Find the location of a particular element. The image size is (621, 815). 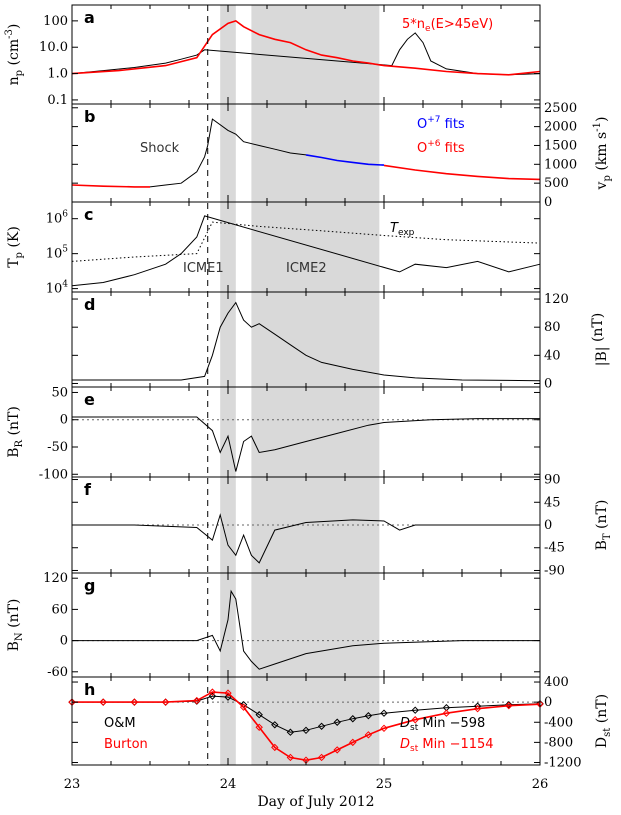

x-tick-label: 26 is located at coordinates (540, 784).